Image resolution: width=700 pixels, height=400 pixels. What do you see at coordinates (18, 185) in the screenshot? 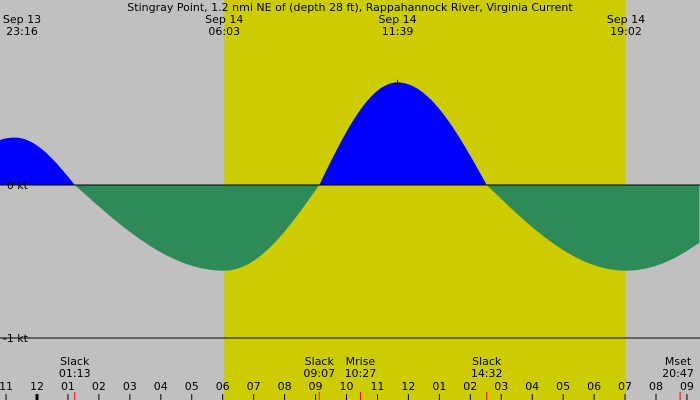
I see `y-tick-label: 0 kt` at bounding box center [18, 185].